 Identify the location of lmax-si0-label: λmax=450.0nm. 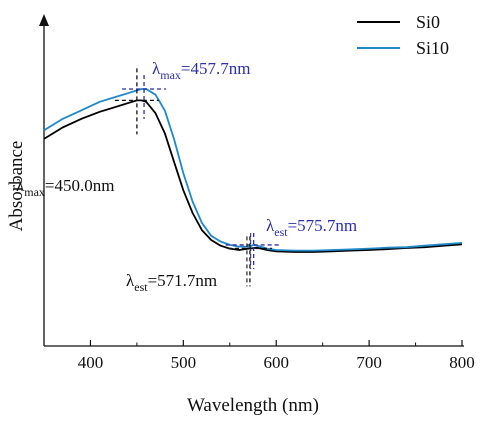
(65, 187).